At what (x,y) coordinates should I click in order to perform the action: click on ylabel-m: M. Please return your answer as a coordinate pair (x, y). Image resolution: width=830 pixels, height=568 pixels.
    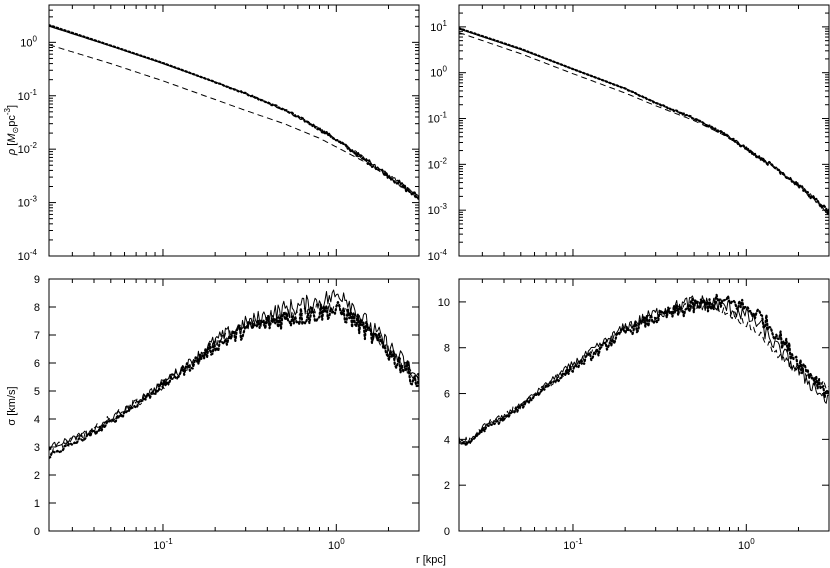
    Looking at the image, I should click on (12, 138).